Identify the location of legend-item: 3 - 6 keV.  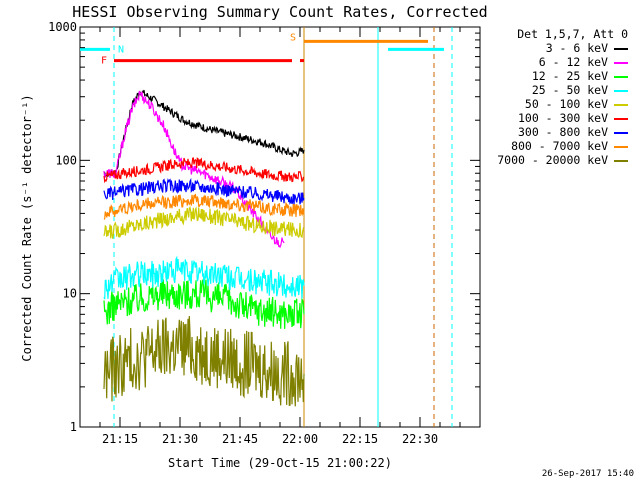
(587, 48).